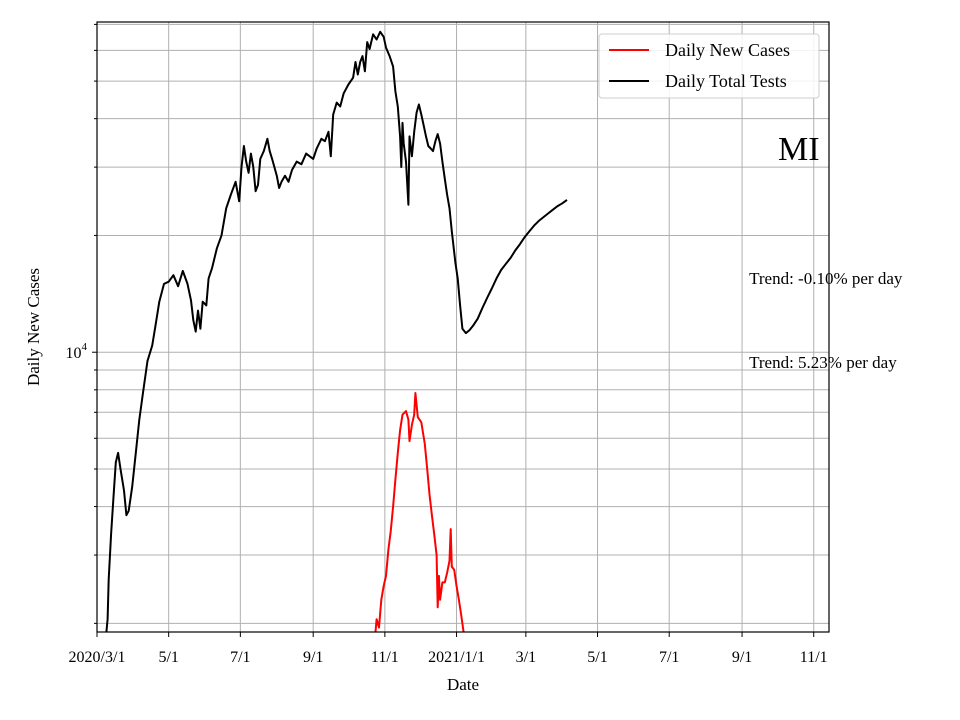 Image resolution: width=960 pixels, height=720 pixels. Describe the element at coordinates (77, 351) in the screenshot. I see `y-tick-label: 104` at that location.